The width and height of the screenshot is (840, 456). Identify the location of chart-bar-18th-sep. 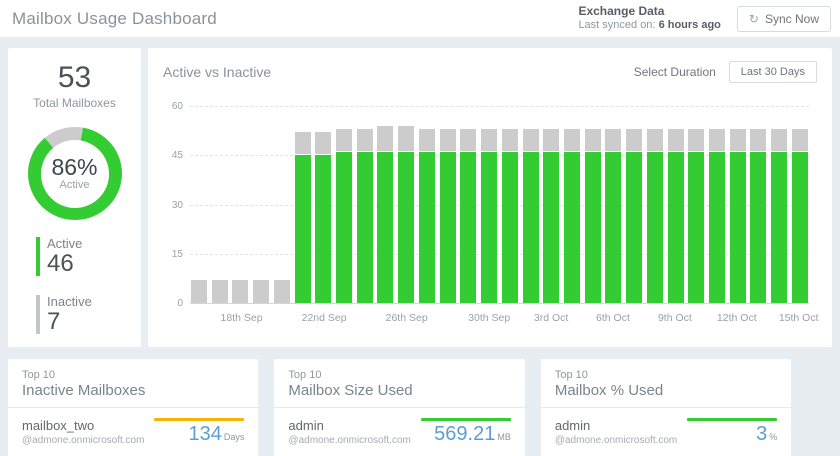
(240, 204).